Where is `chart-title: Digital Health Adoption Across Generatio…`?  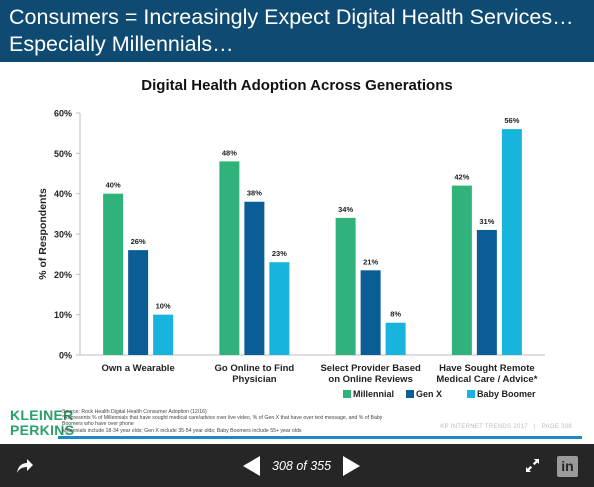
chart-title: Digital Health Adoption Across Generatio… is located at coordinates (297, 85).